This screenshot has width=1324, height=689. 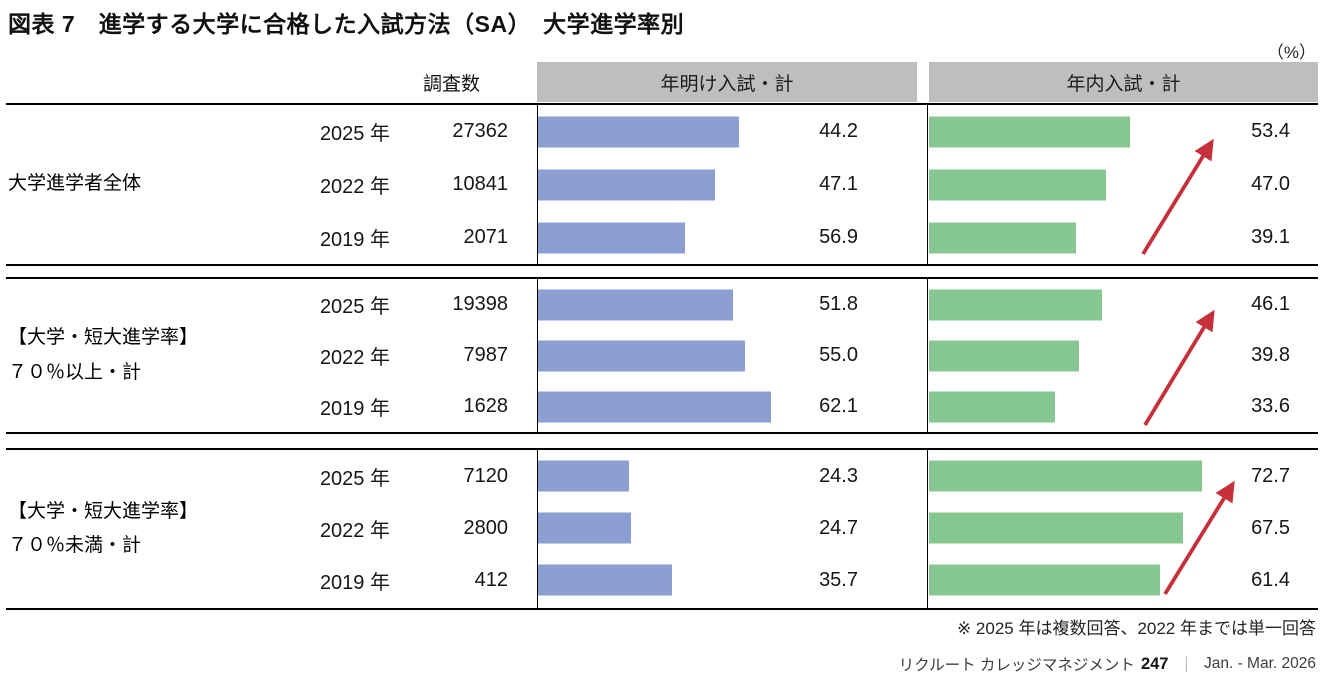 What do you see at coordinates (1270, 406) in the screenshot?
I see `value-within-year: 33.6` at bounding box center [1270, 406].